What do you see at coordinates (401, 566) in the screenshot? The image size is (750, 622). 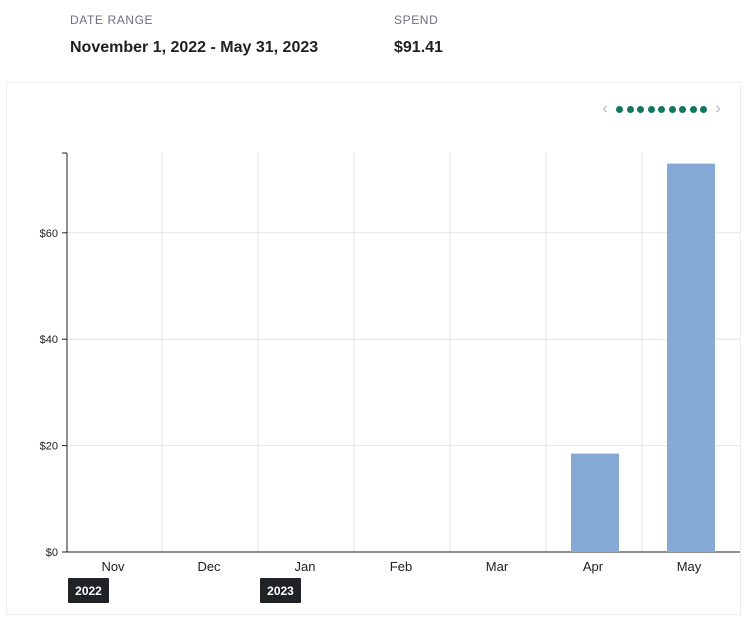 I see `x-tick-label: Feb` at bounding box center [401, 566].